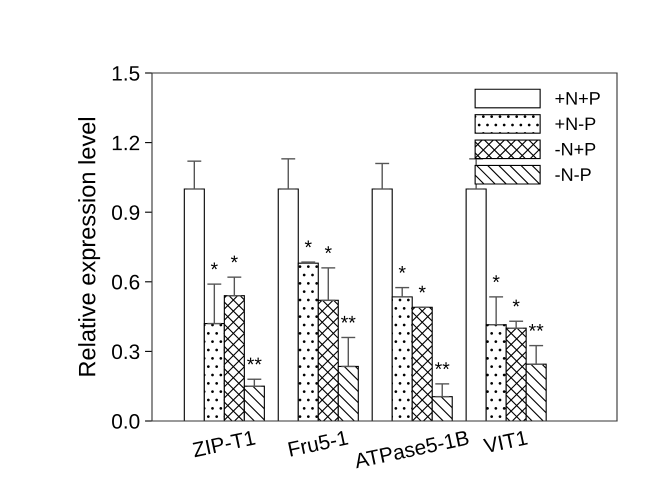  I want to click on legend-label: +N-P, so click(575, 124).